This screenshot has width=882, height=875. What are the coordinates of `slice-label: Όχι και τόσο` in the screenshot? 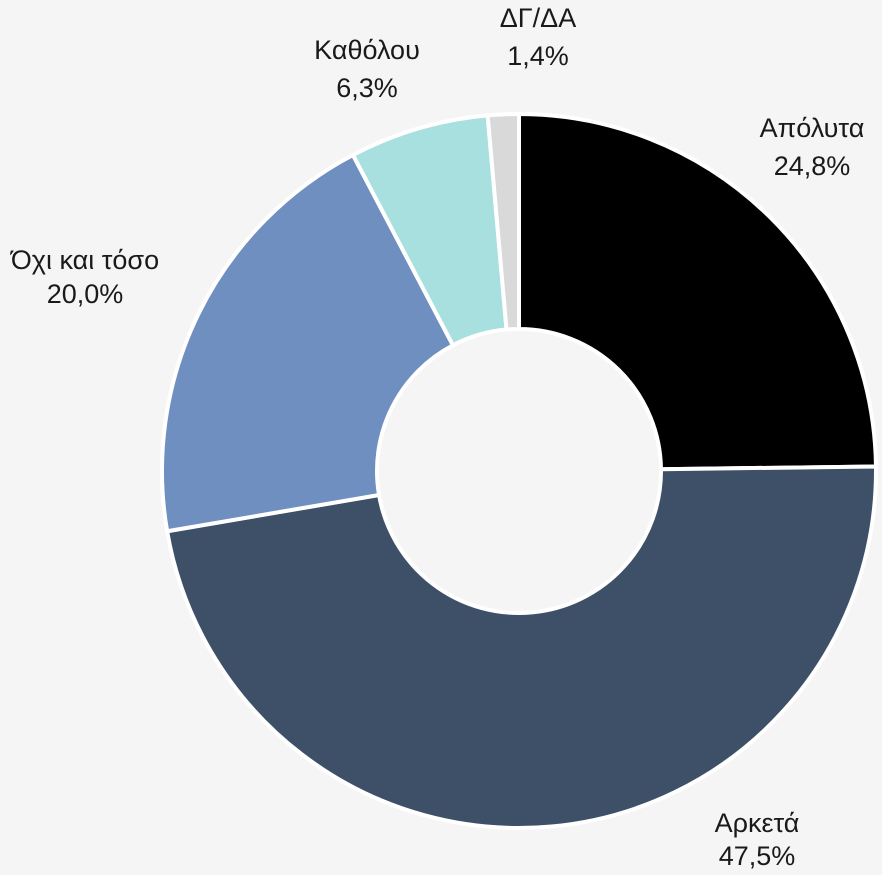 It's located at (84, 260).